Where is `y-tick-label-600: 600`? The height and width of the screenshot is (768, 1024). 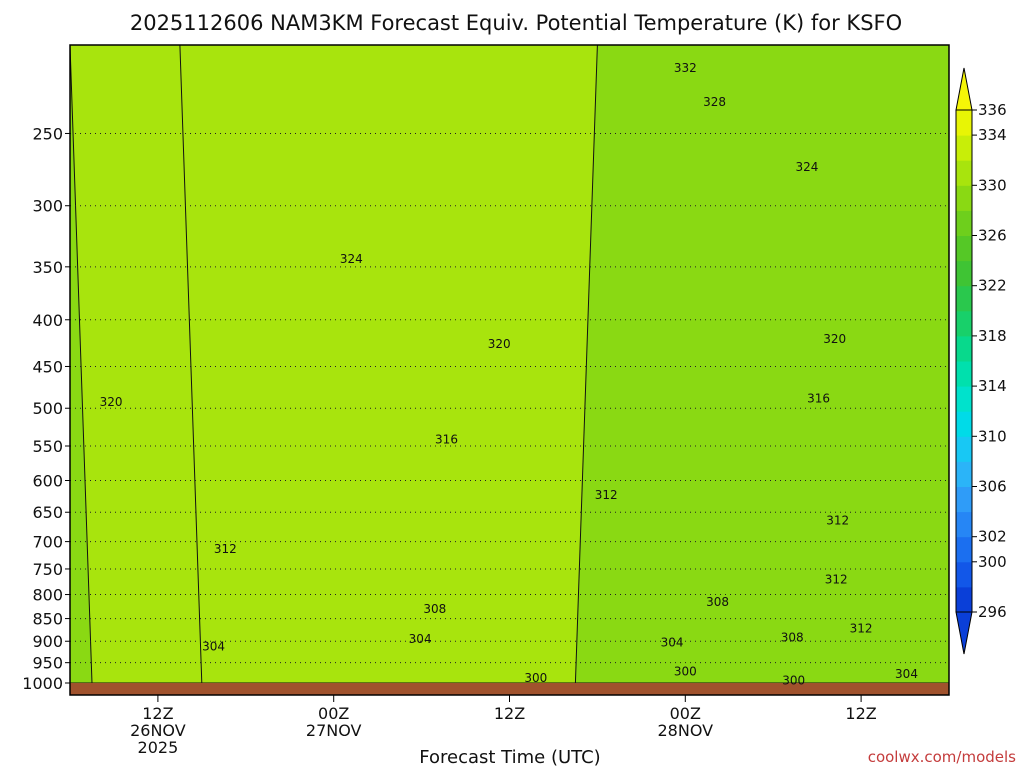
y-tick-label-600: 600 is located at coordinates (47, 481).